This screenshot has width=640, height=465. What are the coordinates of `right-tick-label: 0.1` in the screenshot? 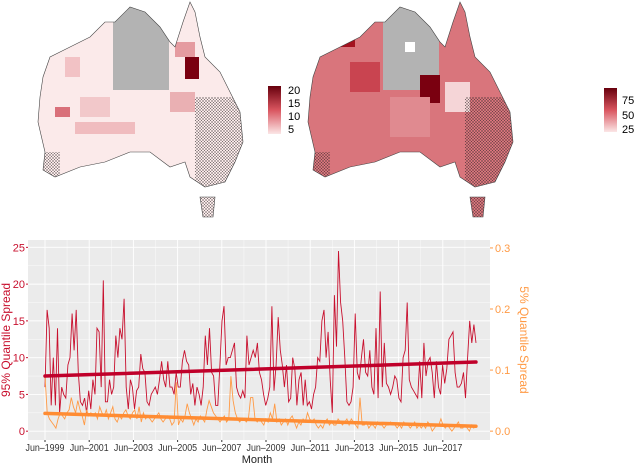 It's located at (502, 371).